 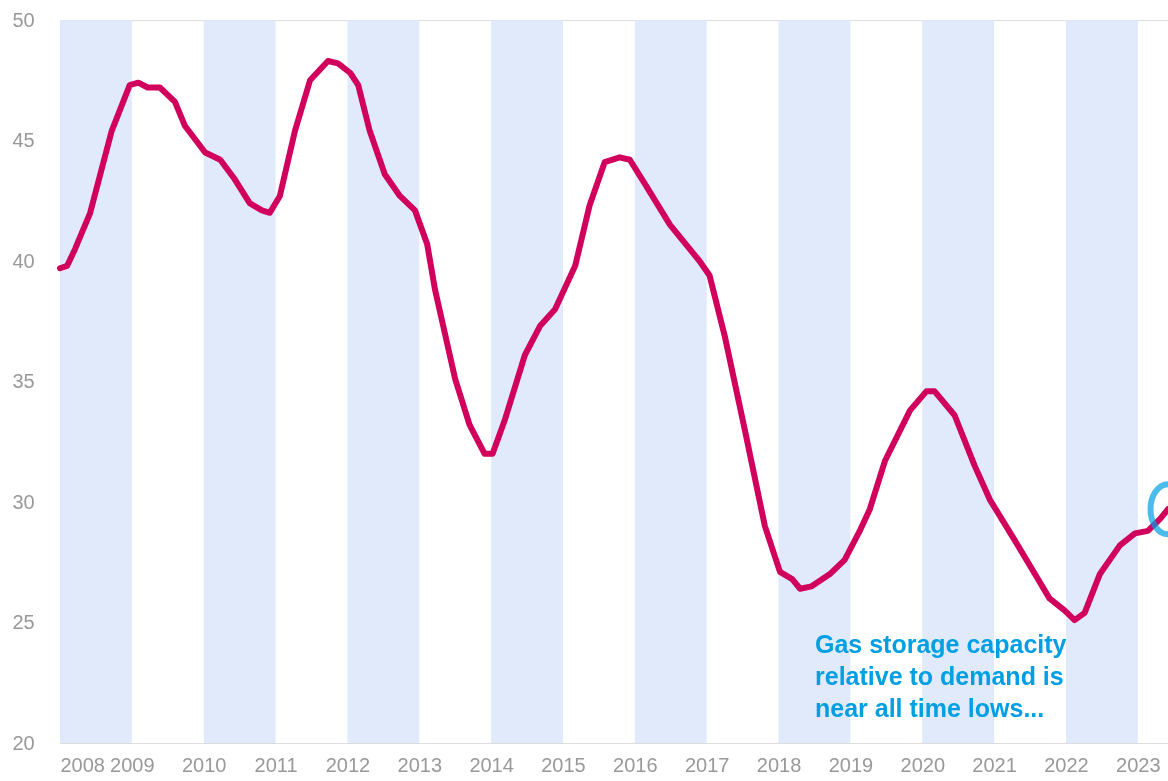 I want to click on y-tick-label: 45, so click(x=23, y=140).